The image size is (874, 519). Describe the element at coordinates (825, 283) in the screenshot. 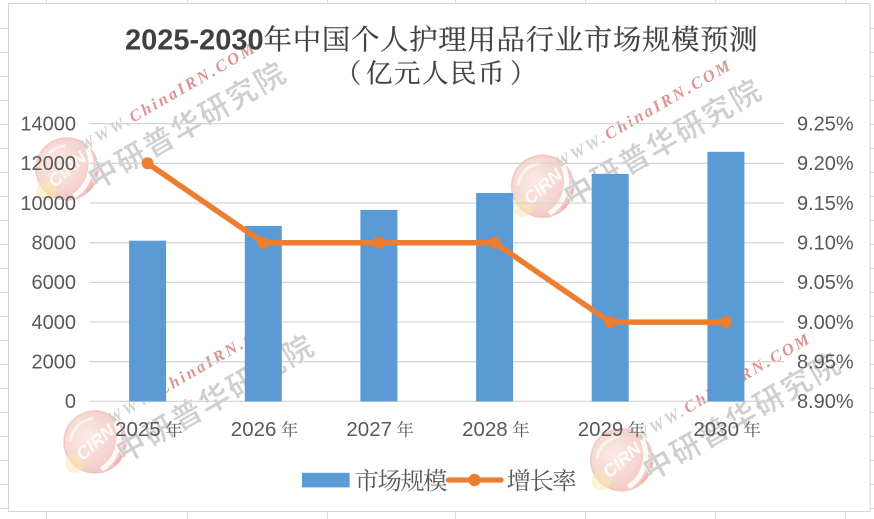

I see `svg-text: 9.05%` at that location.